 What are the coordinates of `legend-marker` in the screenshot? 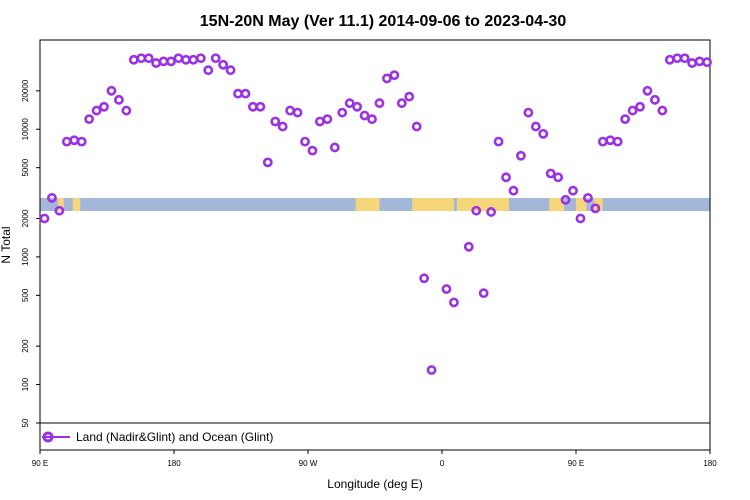 It's located at (48, 437).